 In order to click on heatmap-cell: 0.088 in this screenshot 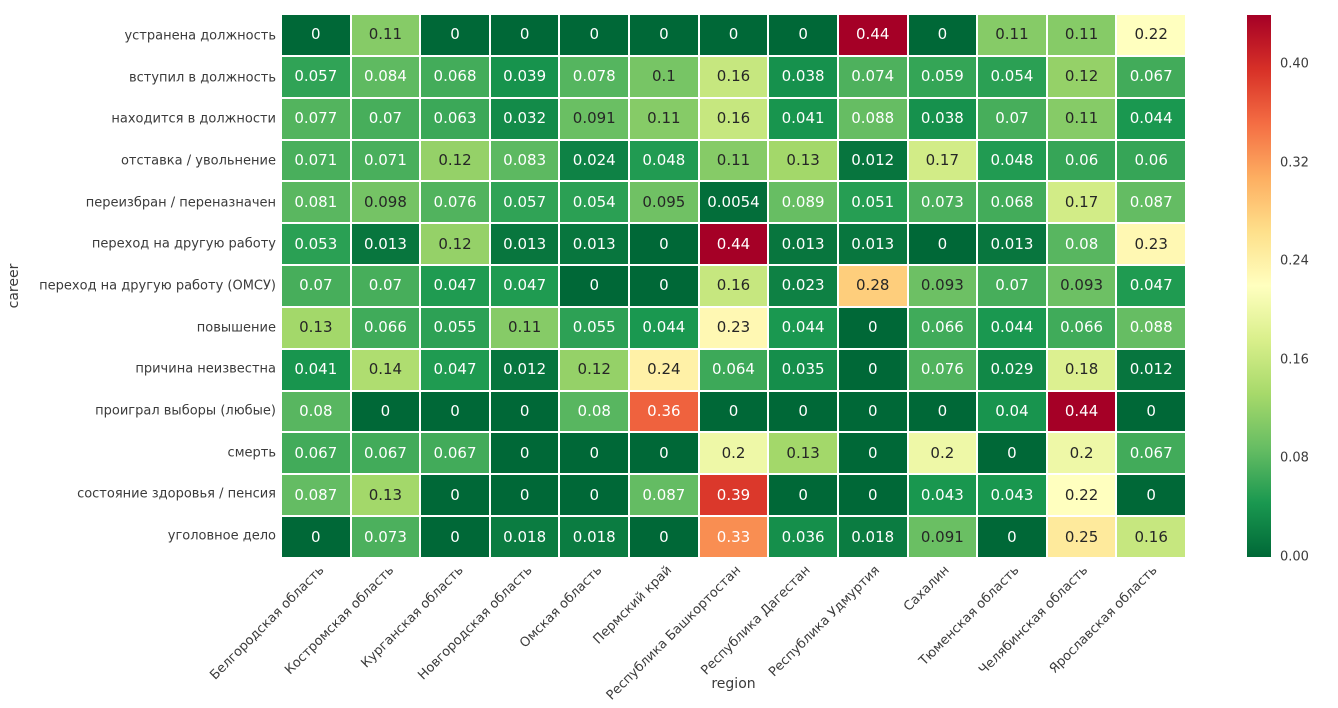, I will do `click(1151, 327)`.